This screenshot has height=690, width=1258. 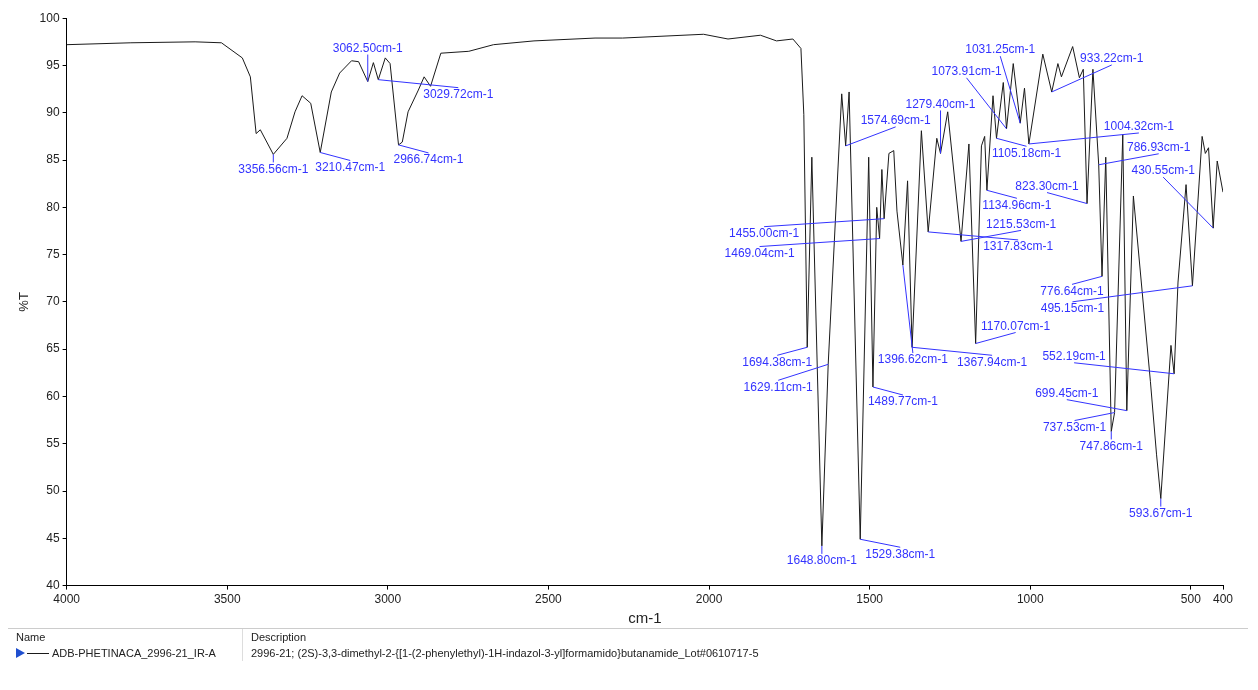 What do you see at coordinates (913, 359) in the screenshot?
I see `annotation: 1396.62cm-1` at bounding box center [913, 359].